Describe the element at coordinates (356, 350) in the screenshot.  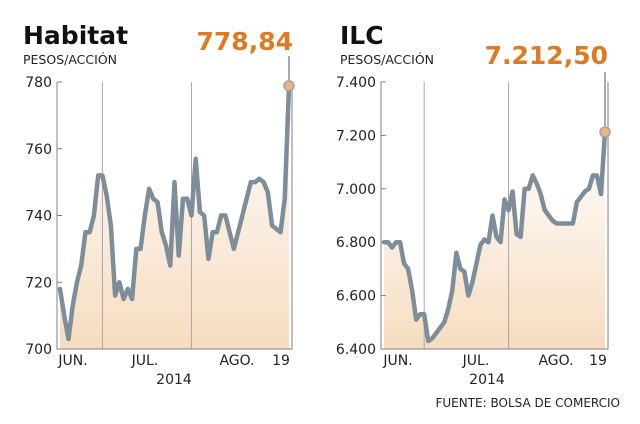
I see `ilc-y-tick-label-0: 6.400` at that location.